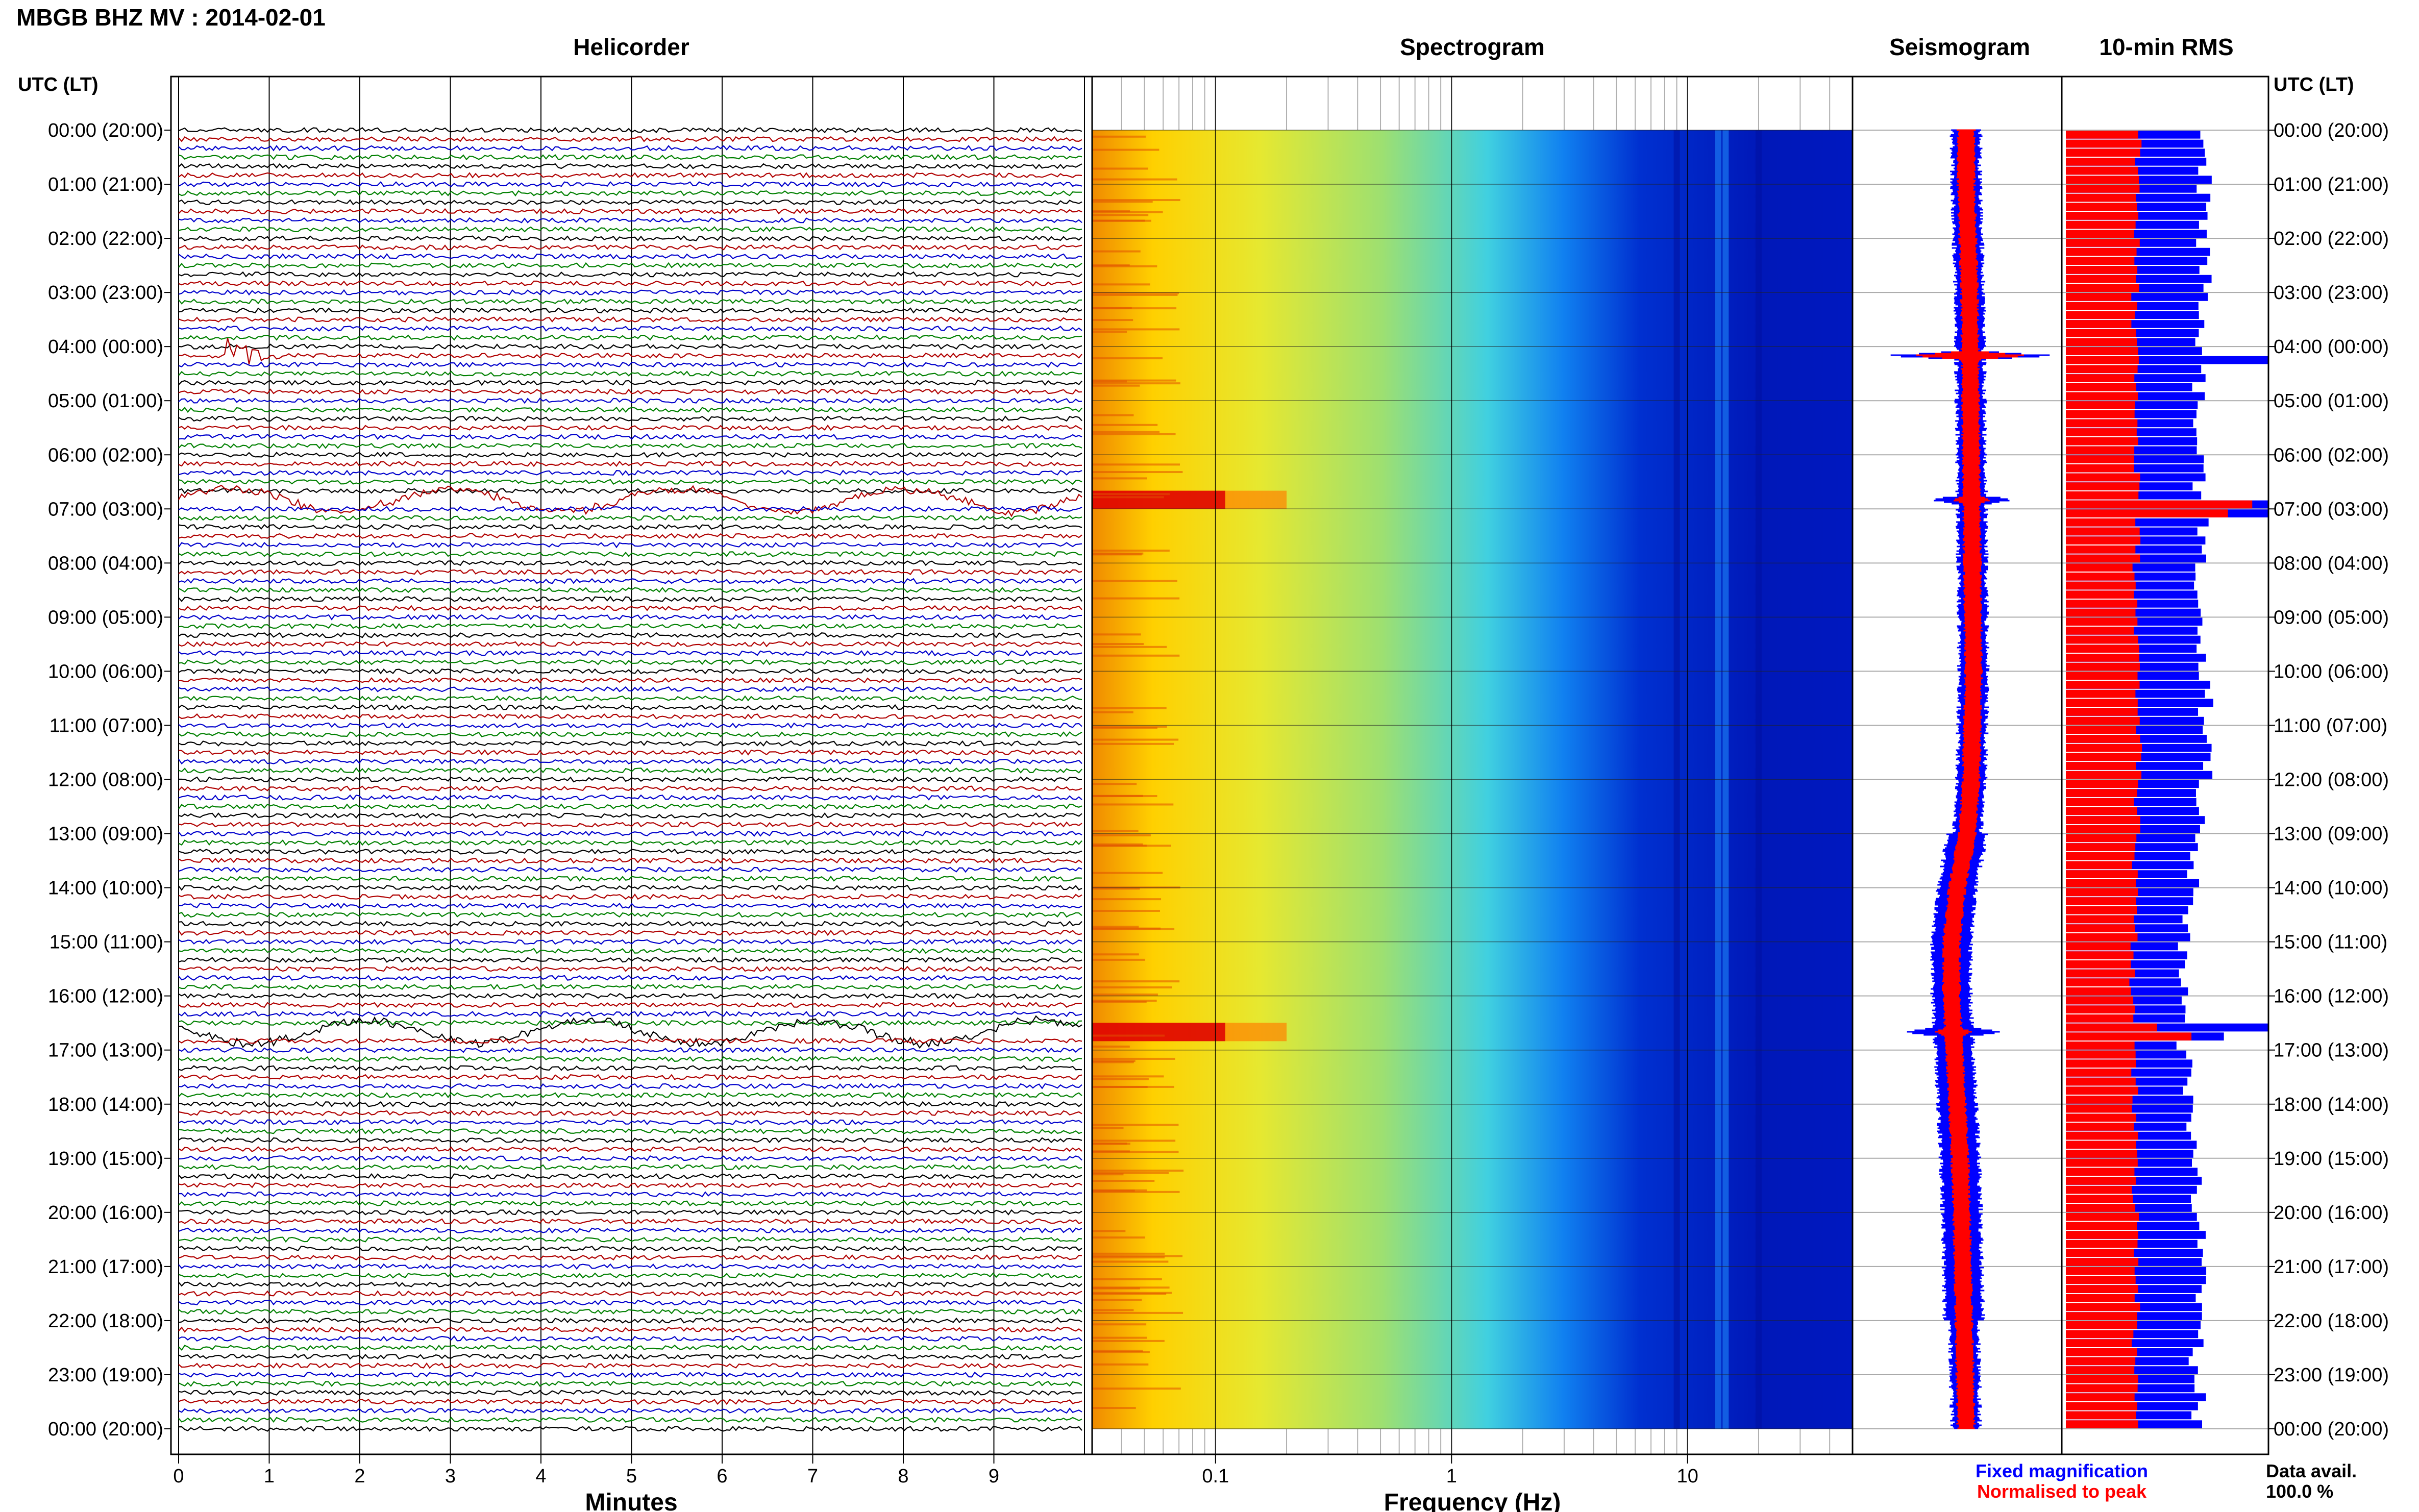 The height and width of the screenshot is (1512, 2419). I want to click on minute-tick-label: 6, so click(722, 1476).